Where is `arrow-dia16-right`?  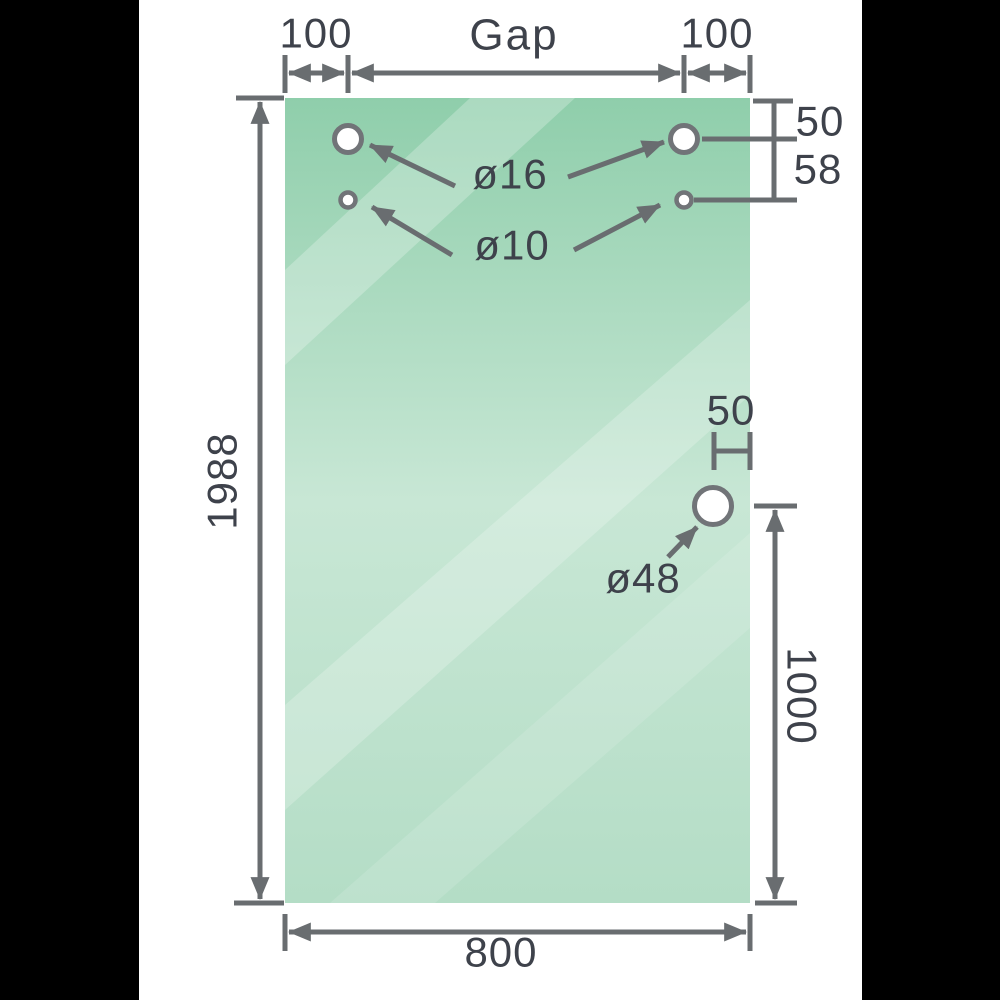
arrow-dia16-right is located at coordinates (616, 159).